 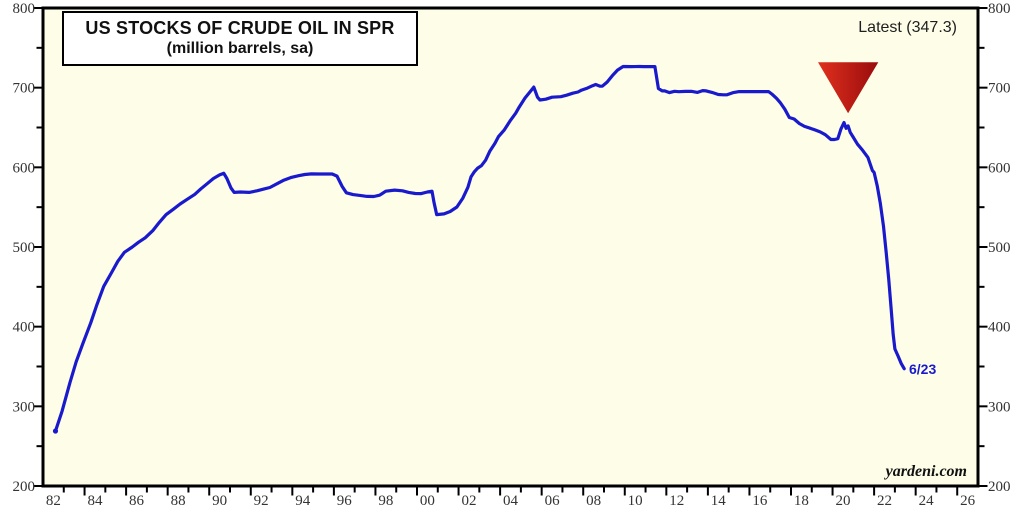 What do you see at coordinates (999, 9) in the screenshot?
I see `y-axis-label-right: 800` at bounding box center [999, 9].